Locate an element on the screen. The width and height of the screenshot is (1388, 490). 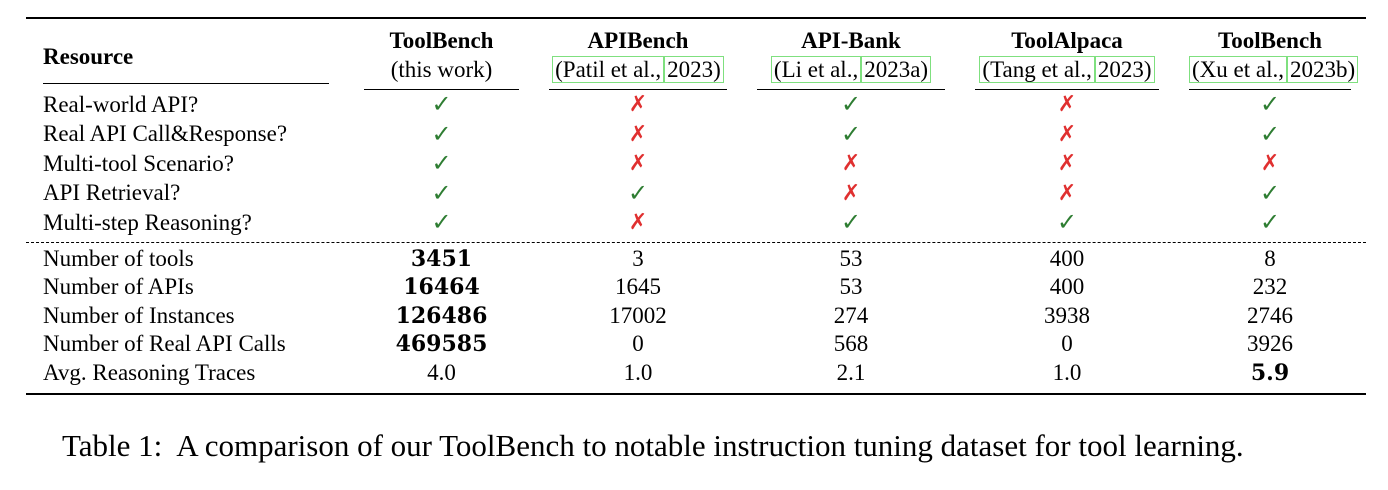
cell-value: 5.9 is located at coordinates (1270, 373).